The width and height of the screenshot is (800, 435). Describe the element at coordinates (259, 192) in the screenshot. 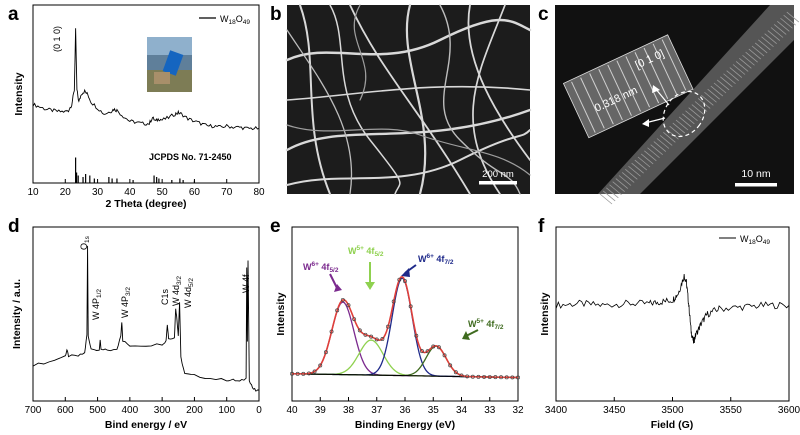

I see `panel-a-tick-label-7: 80` at that location.